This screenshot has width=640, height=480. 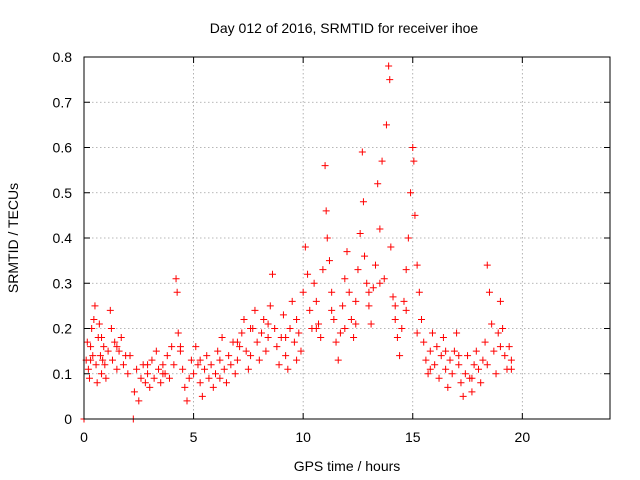 What do you see at coordinates (68, 419) in the screenshot?
I see `y-tick-label: 0` at bounding box center [68, 419].